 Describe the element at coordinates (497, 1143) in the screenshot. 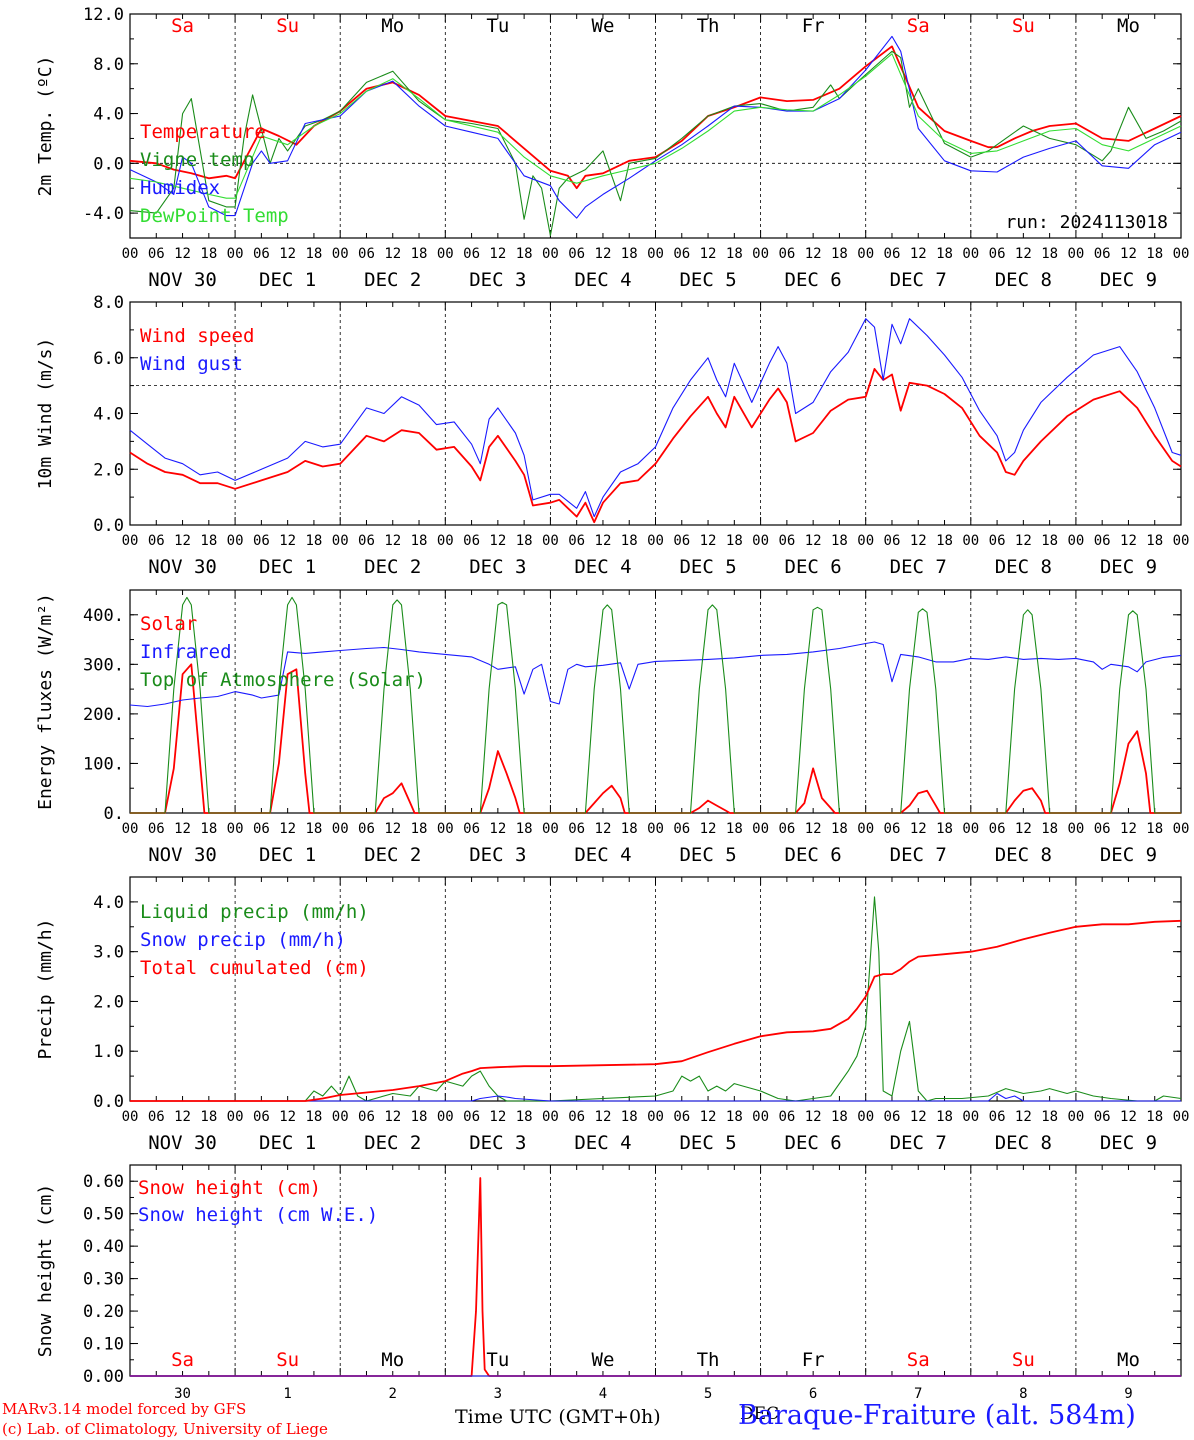

I see `date-label: DEC 3` at that location.